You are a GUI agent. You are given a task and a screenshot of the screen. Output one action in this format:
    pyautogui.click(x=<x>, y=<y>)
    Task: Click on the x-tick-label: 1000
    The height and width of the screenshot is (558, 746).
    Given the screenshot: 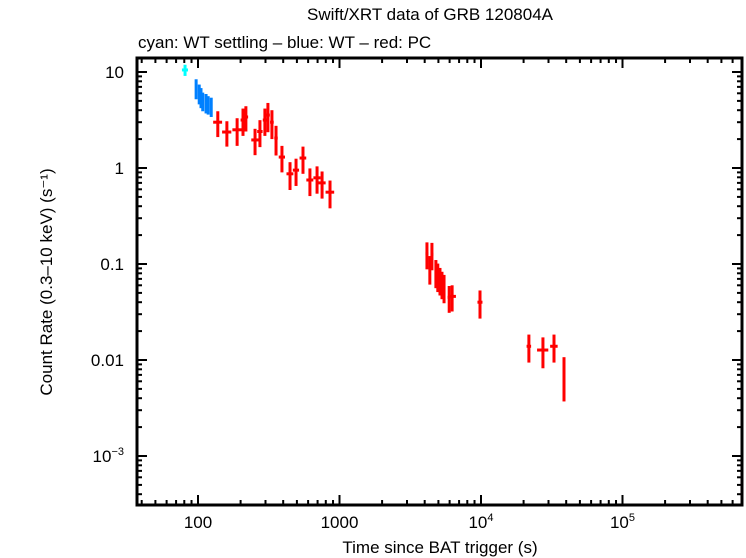 What is the action you would take?
    pyautogui.click(x=340, y=522)
    